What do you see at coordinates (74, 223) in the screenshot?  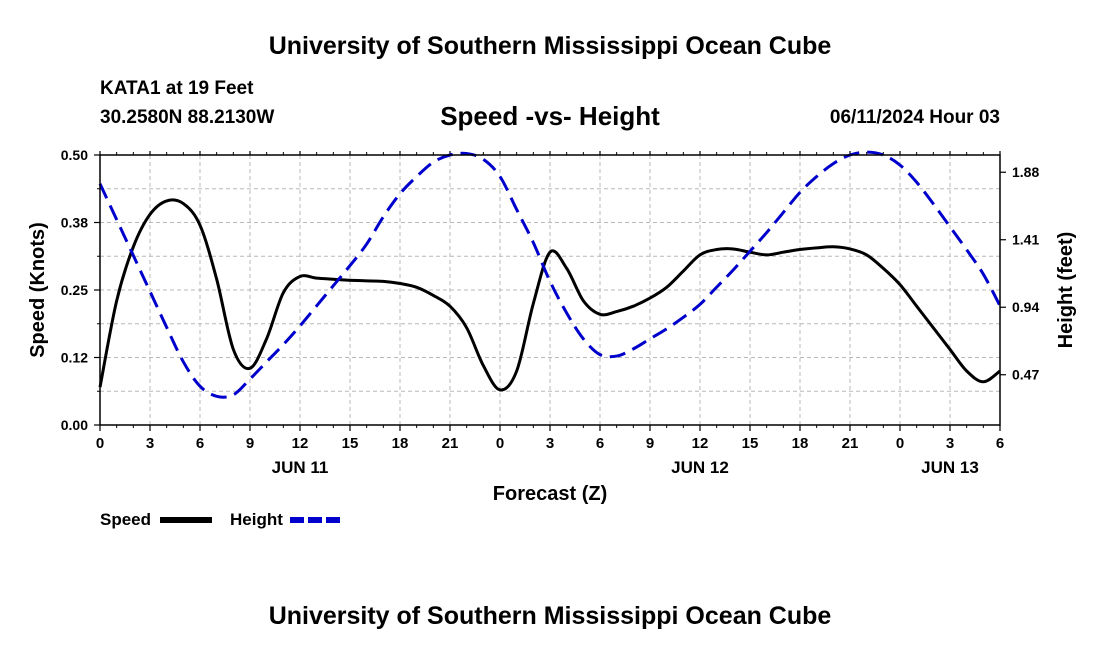 I see `y-tick-label: 0.38` at bounding box center [74, 223].